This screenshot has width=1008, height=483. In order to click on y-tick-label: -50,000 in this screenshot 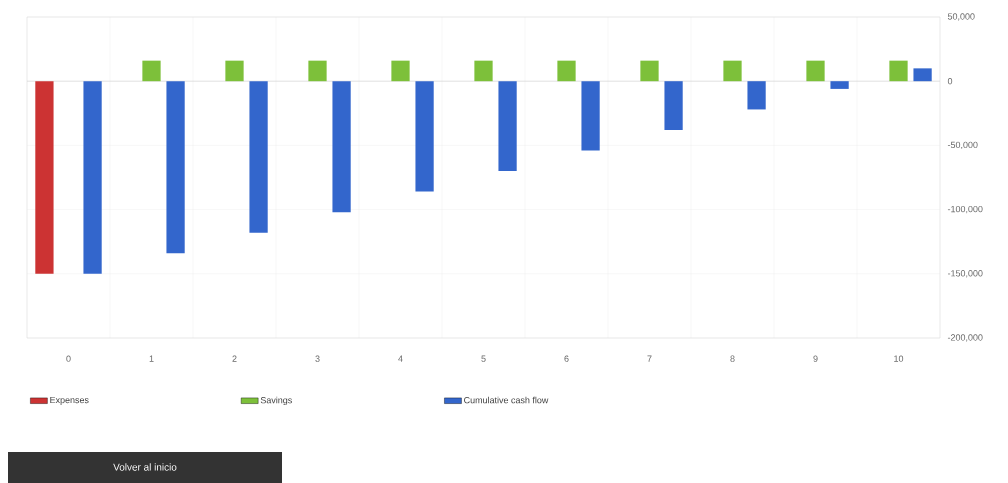, I will do `click(962, 145)`.